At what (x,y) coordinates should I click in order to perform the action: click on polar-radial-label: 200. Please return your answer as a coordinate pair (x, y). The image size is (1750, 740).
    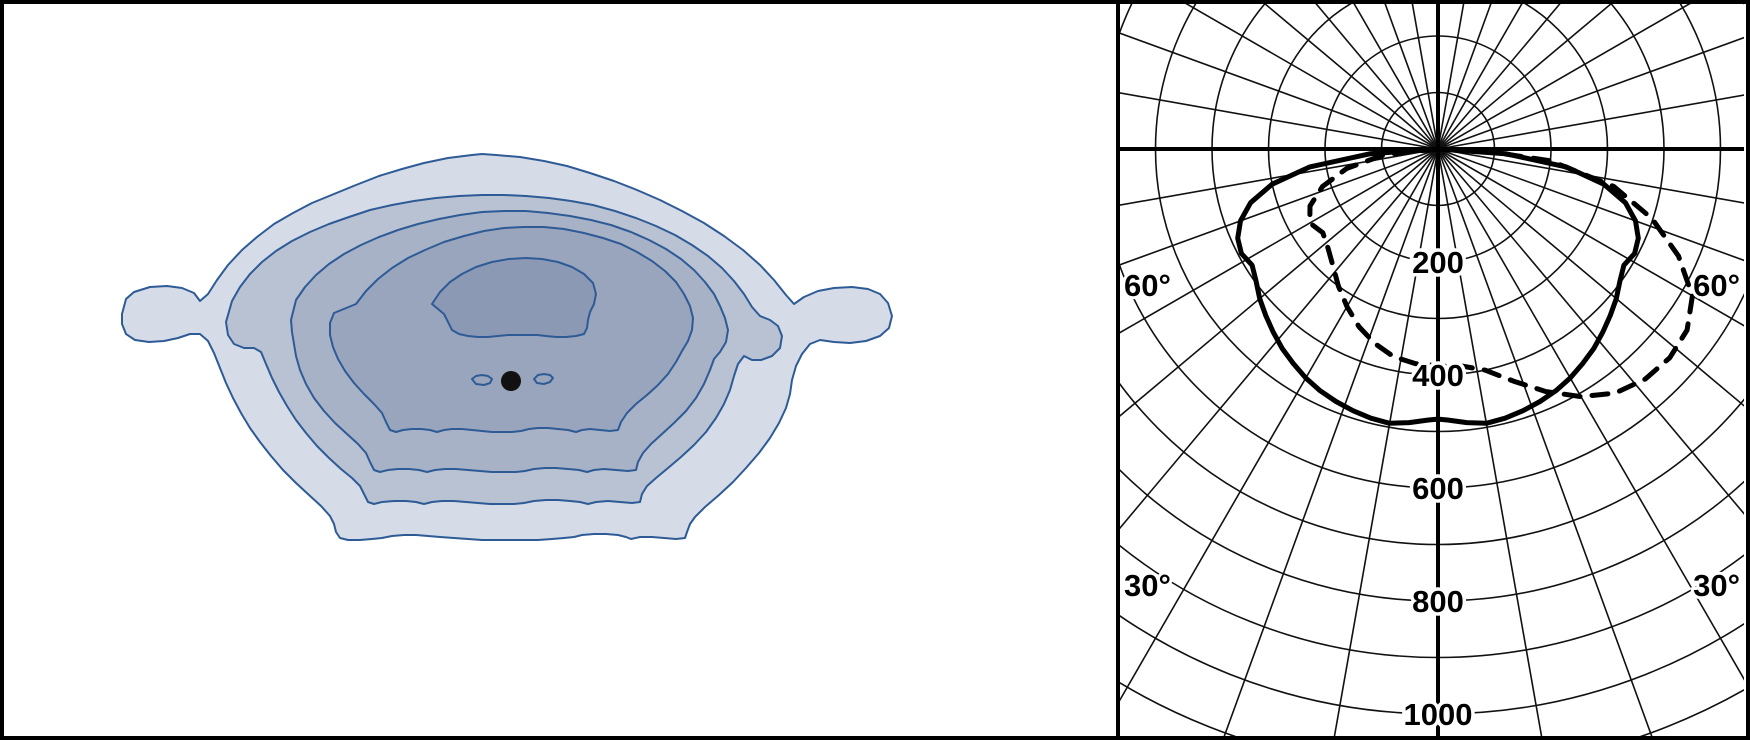
    Looking at the image, I should click on (1438, 262).